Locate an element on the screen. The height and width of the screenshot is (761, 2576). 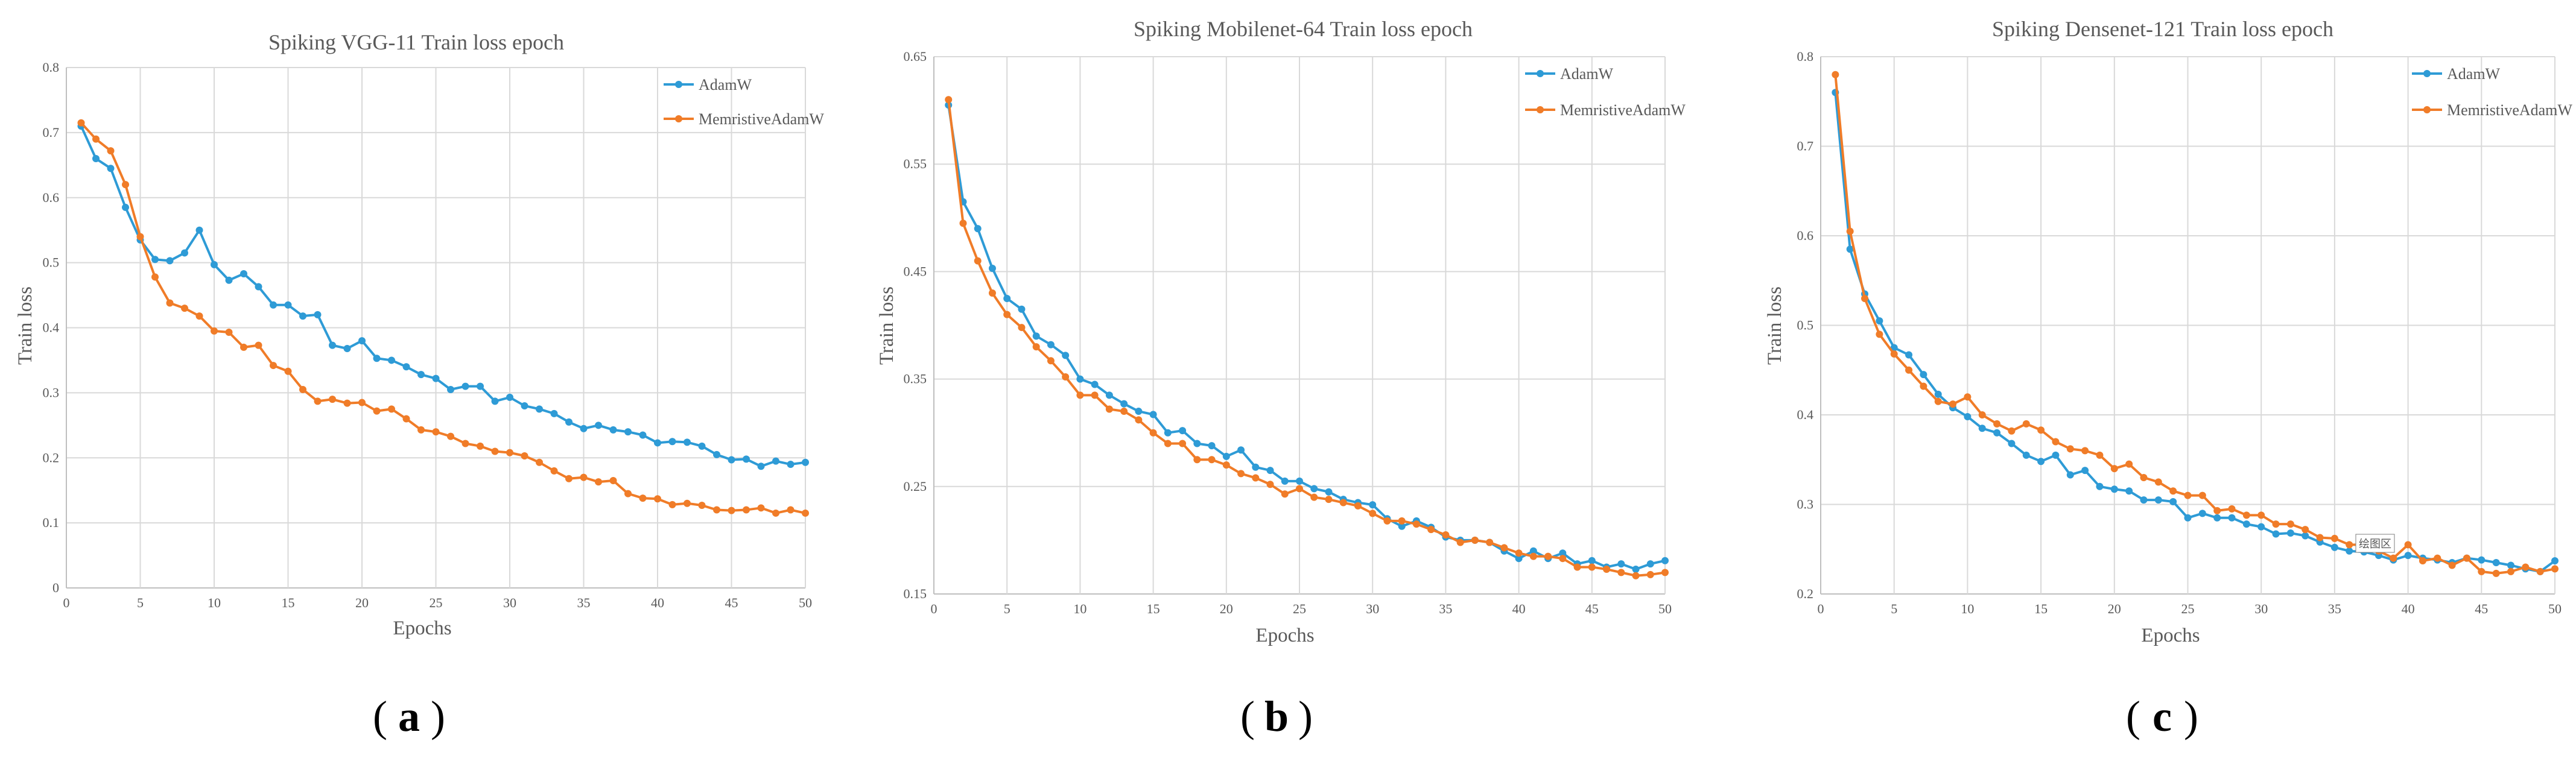
caption-letter: a is located at coordinates (409, 716).